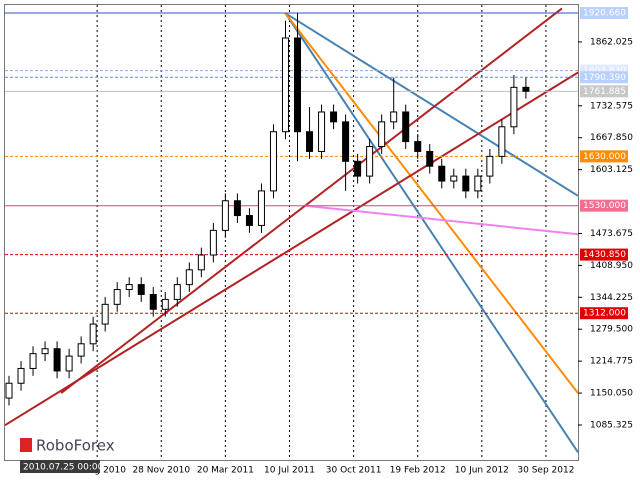 The image size is (640, 480). I want to click on crosshair-label: 2010.07.25 00:00, so click(63, 468).